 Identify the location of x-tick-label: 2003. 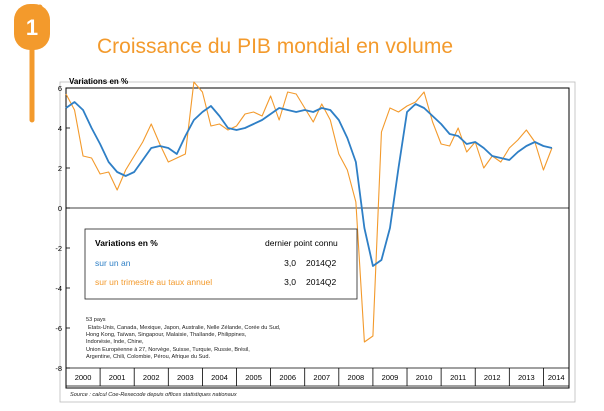
(185, 377).